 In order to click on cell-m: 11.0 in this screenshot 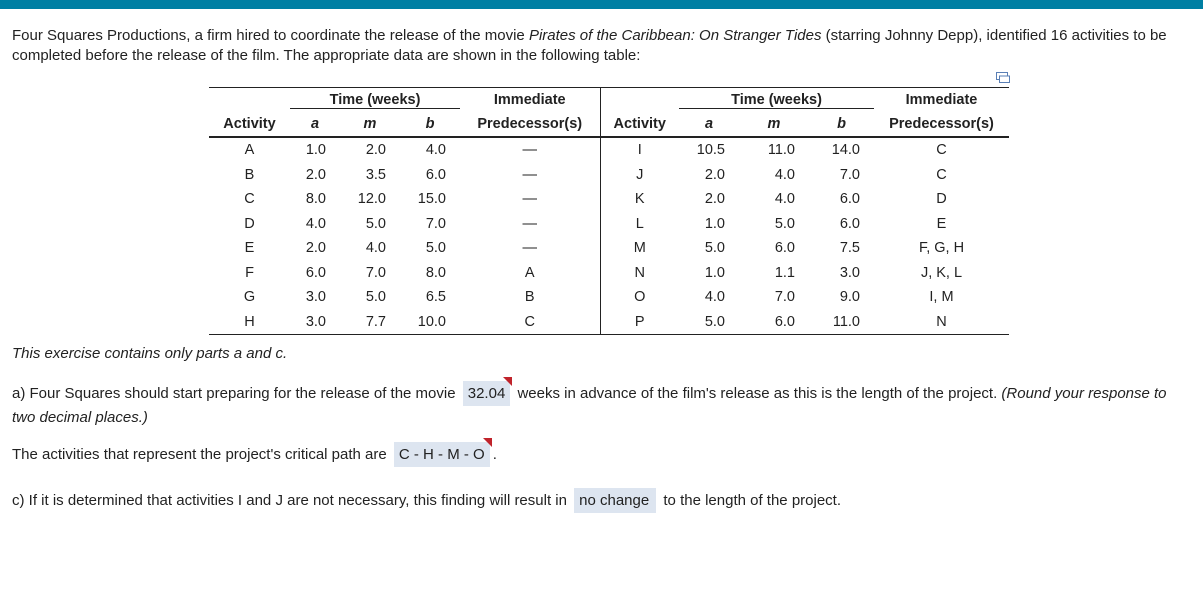, I will do `click(781, 150)`.